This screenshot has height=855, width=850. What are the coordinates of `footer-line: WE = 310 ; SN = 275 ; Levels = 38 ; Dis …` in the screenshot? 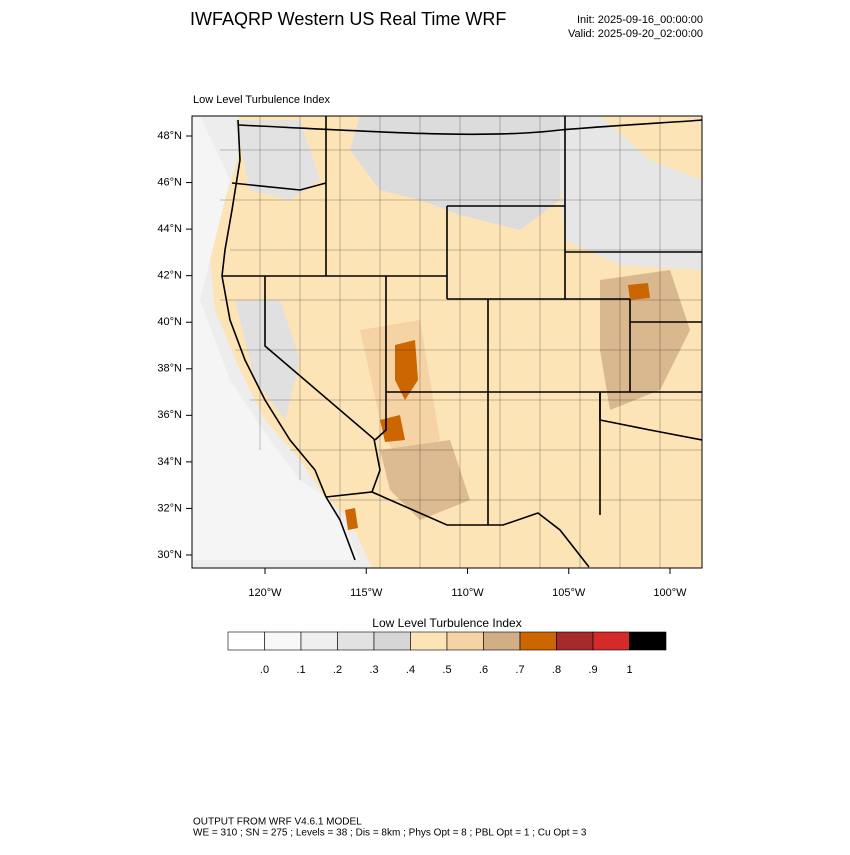 It's located at (390, 833).